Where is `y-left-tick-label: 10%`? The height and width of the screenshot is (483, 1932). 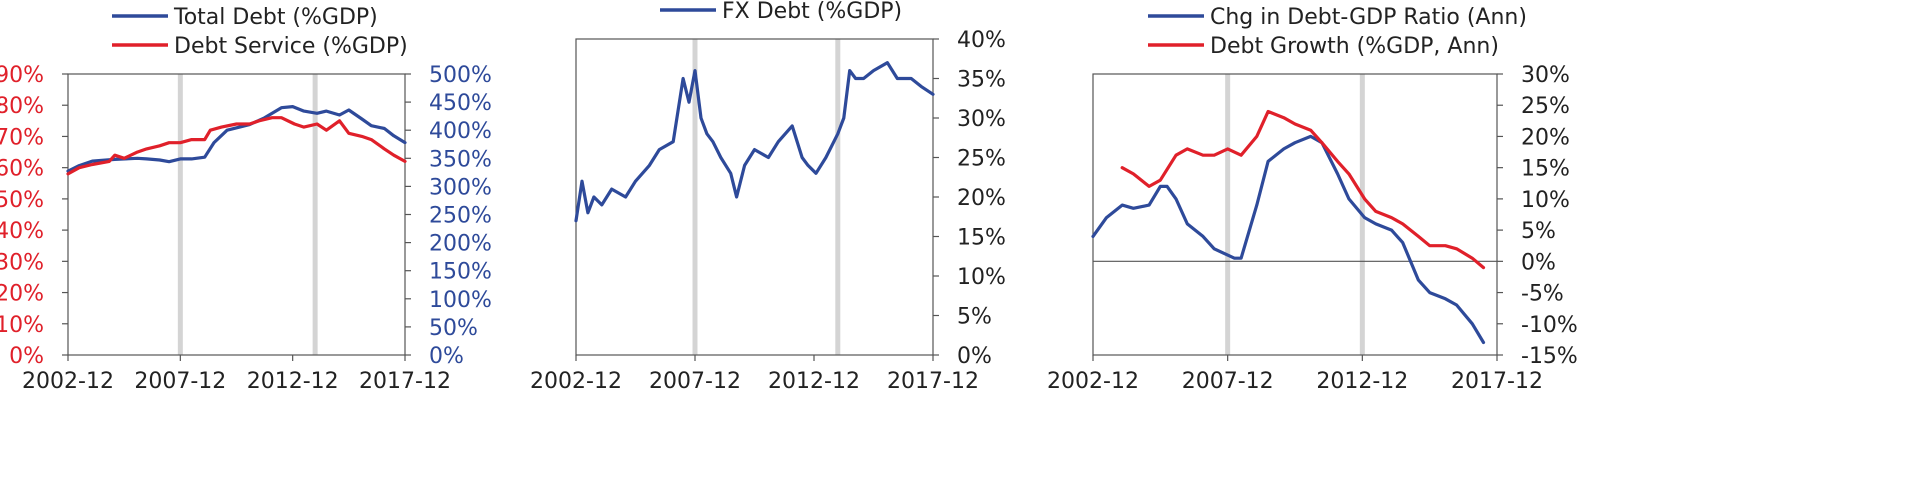
y-left-tick-label: 10% is located at coordinates (22, 325).